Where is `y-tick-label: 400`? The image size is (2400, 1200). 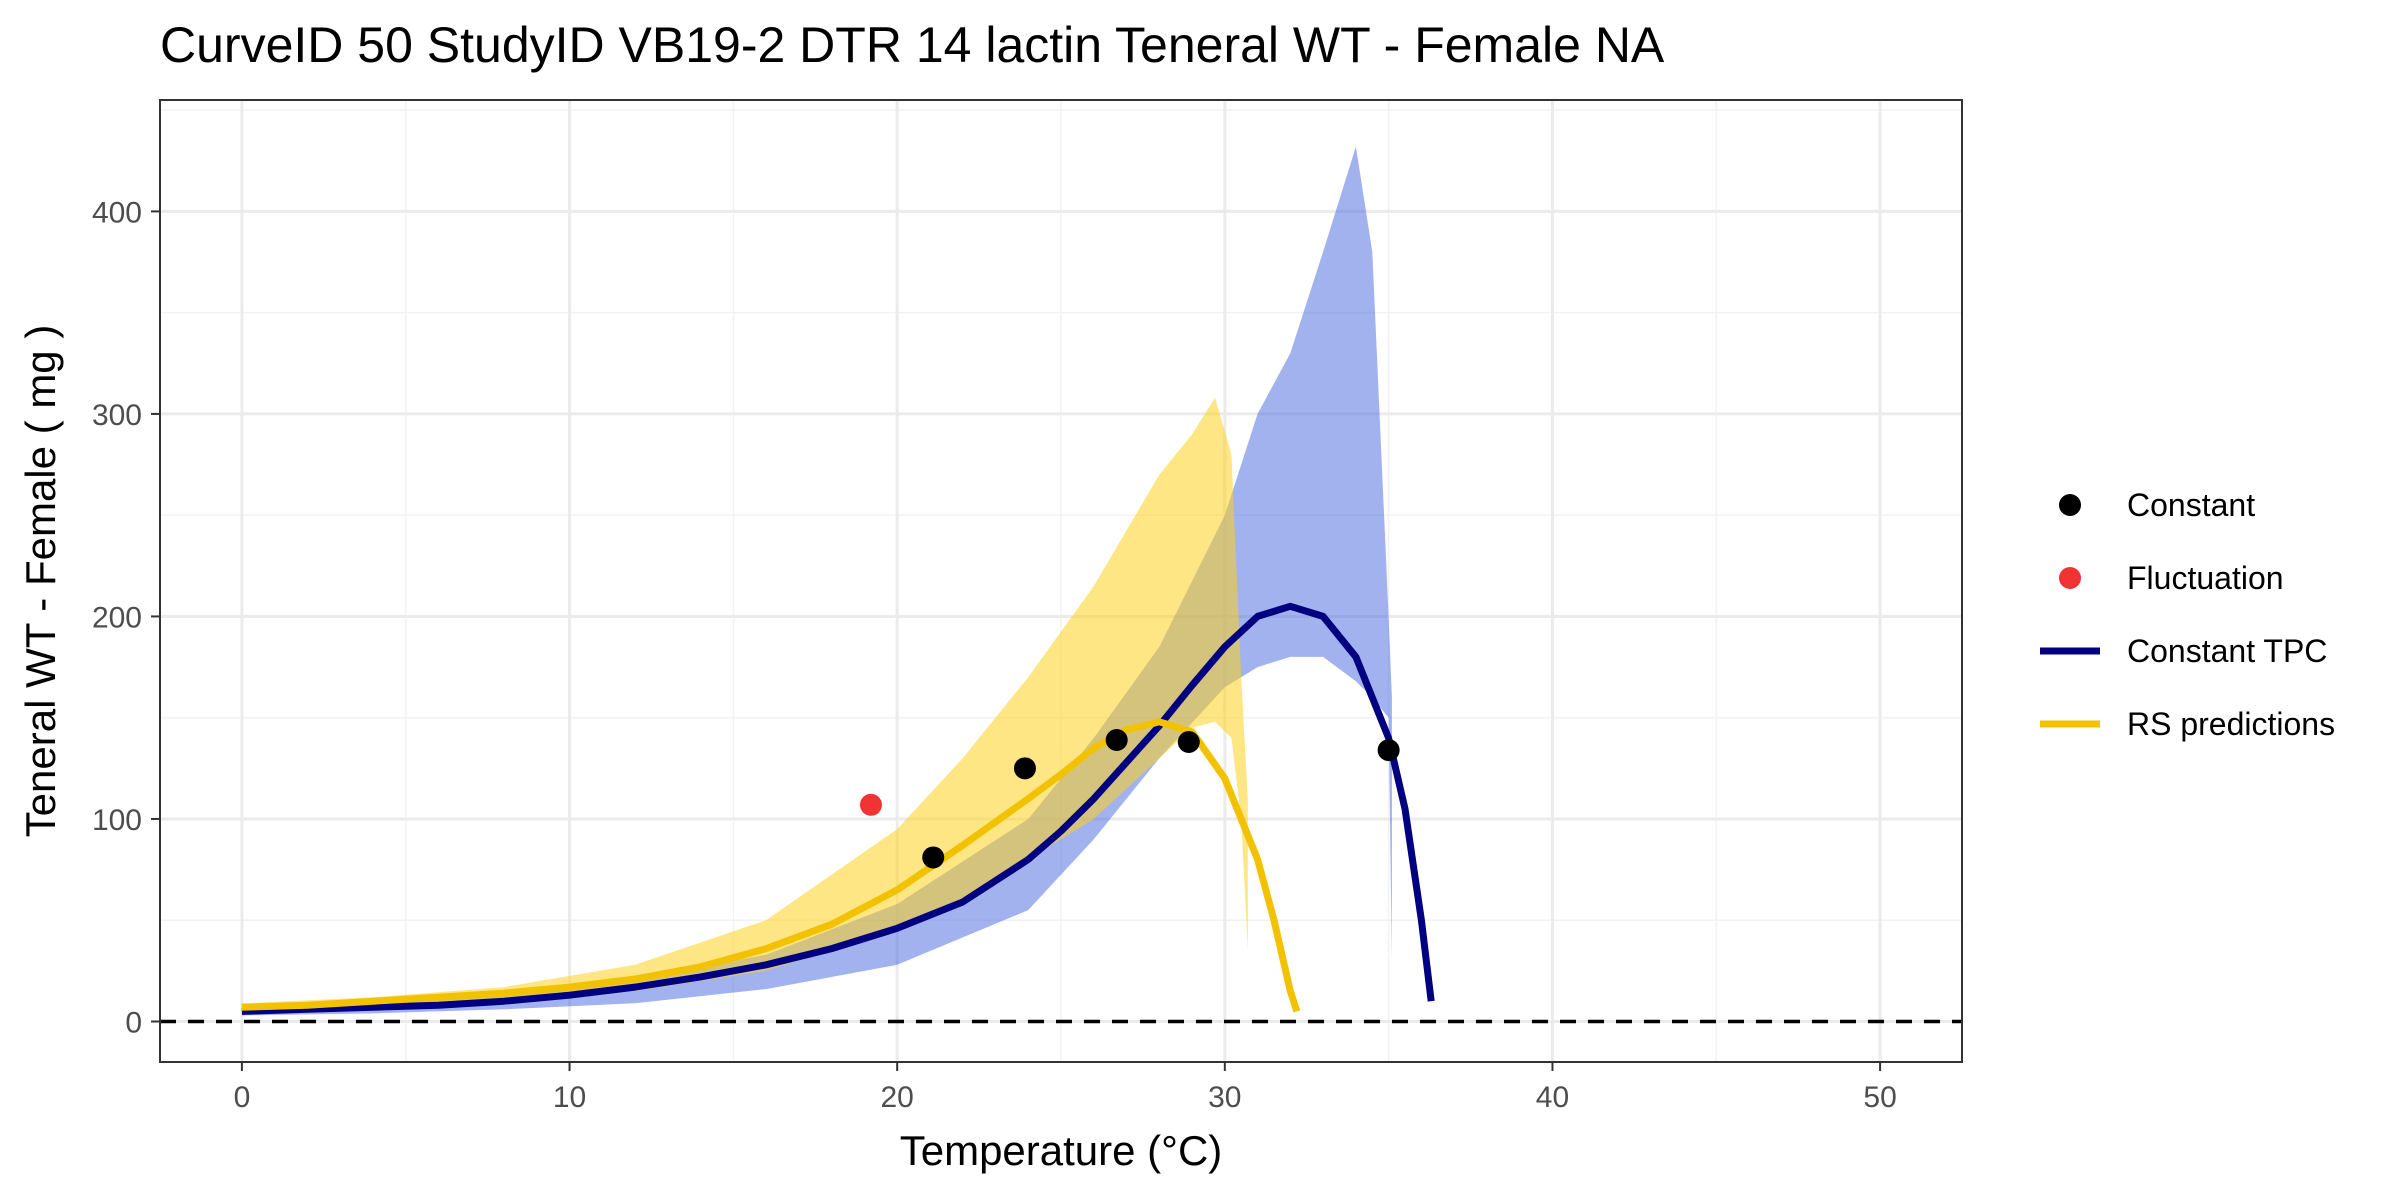
y-tick-label: 400 is located at coordinates (117, 212).